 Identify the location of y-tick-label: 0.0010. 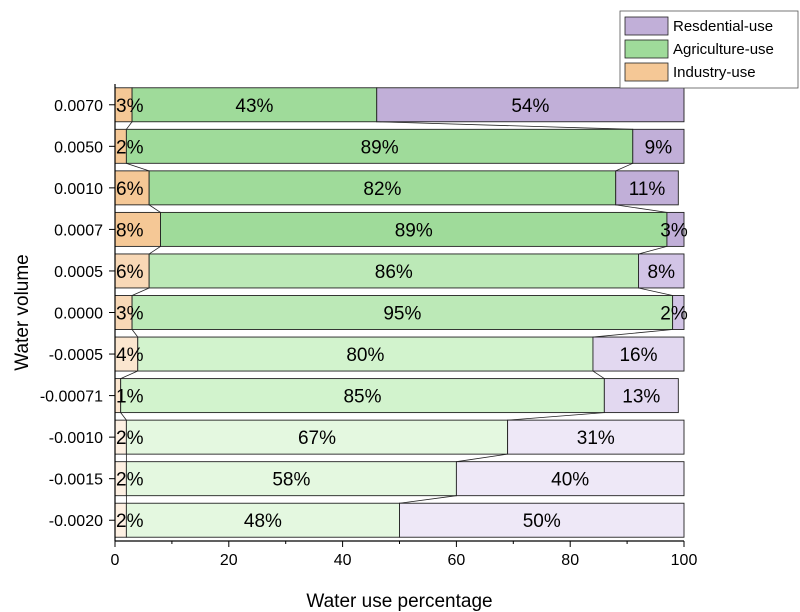
(78, 189).